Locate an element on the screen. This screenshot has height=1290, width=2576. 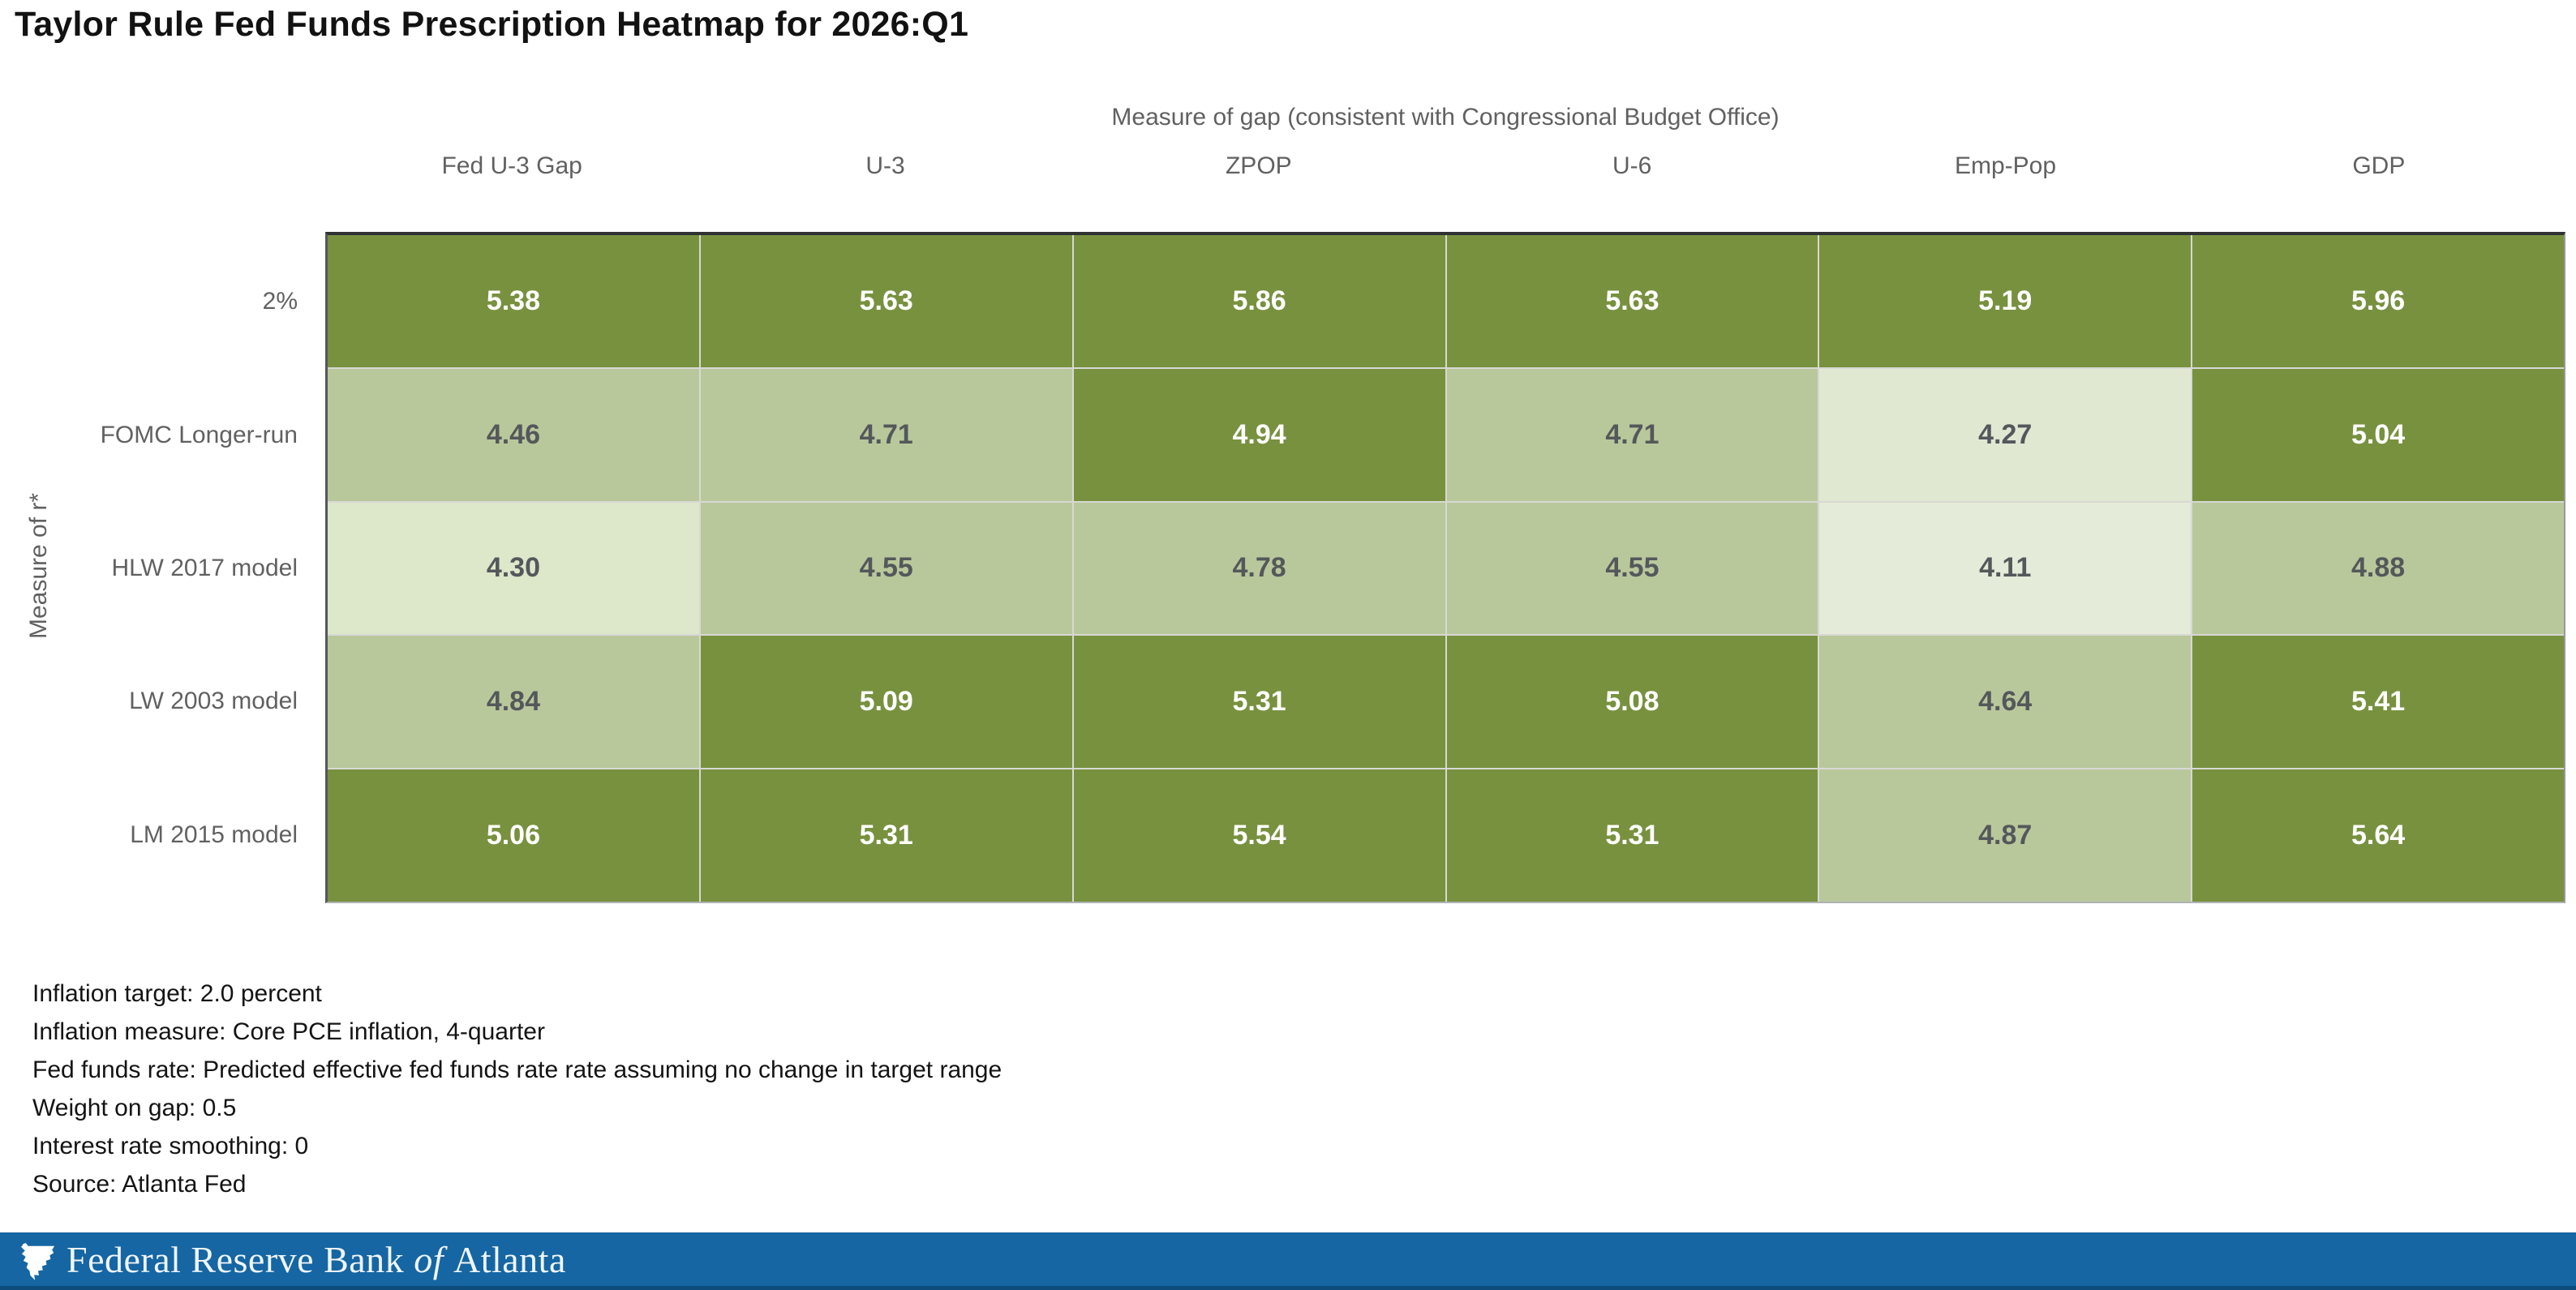
column-header: U-6 is located at coordinates (1632, 166).